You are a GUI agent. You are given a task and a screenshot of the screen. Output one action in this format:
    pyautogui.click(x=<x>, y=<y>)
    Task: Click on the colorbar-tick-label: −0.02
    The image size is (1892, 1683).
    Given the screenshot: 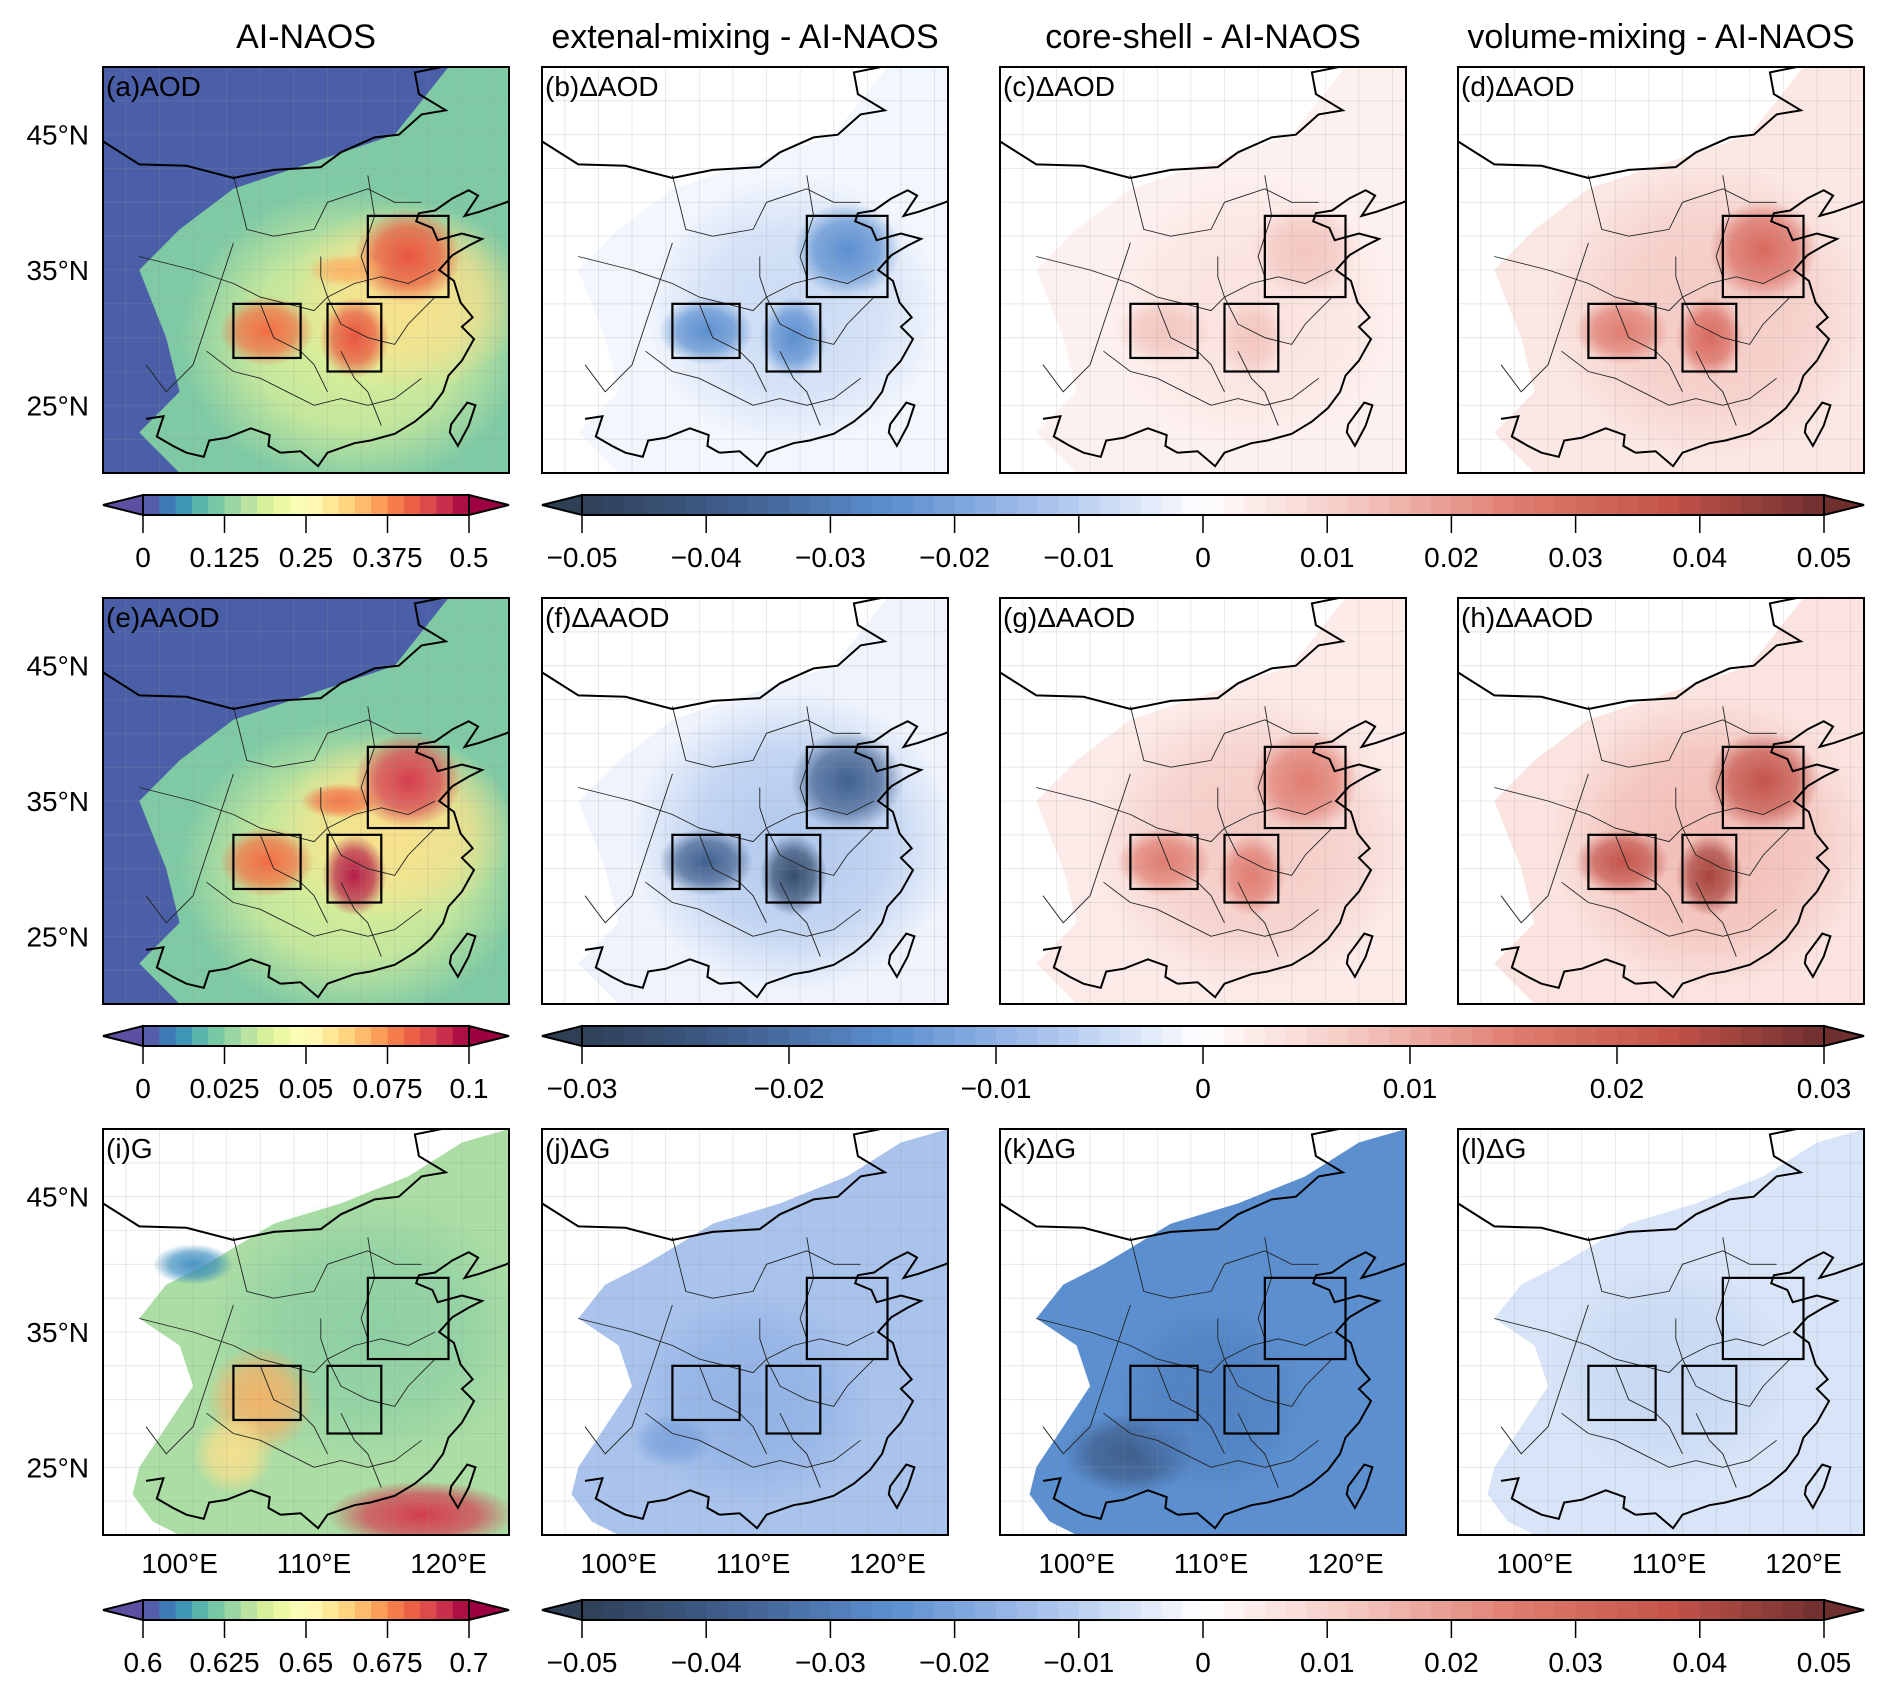 What is the action you would take?
    pyautogui.click(x=789, y=1088)
    